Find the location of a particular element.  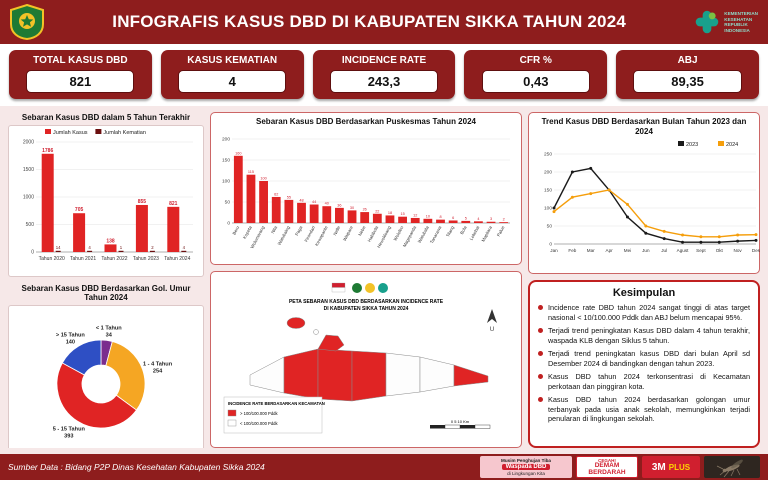

cegah-demam-berdarah-banner: CEGAH! DEMAM BERDARAH is located at coordinates (607, 467).